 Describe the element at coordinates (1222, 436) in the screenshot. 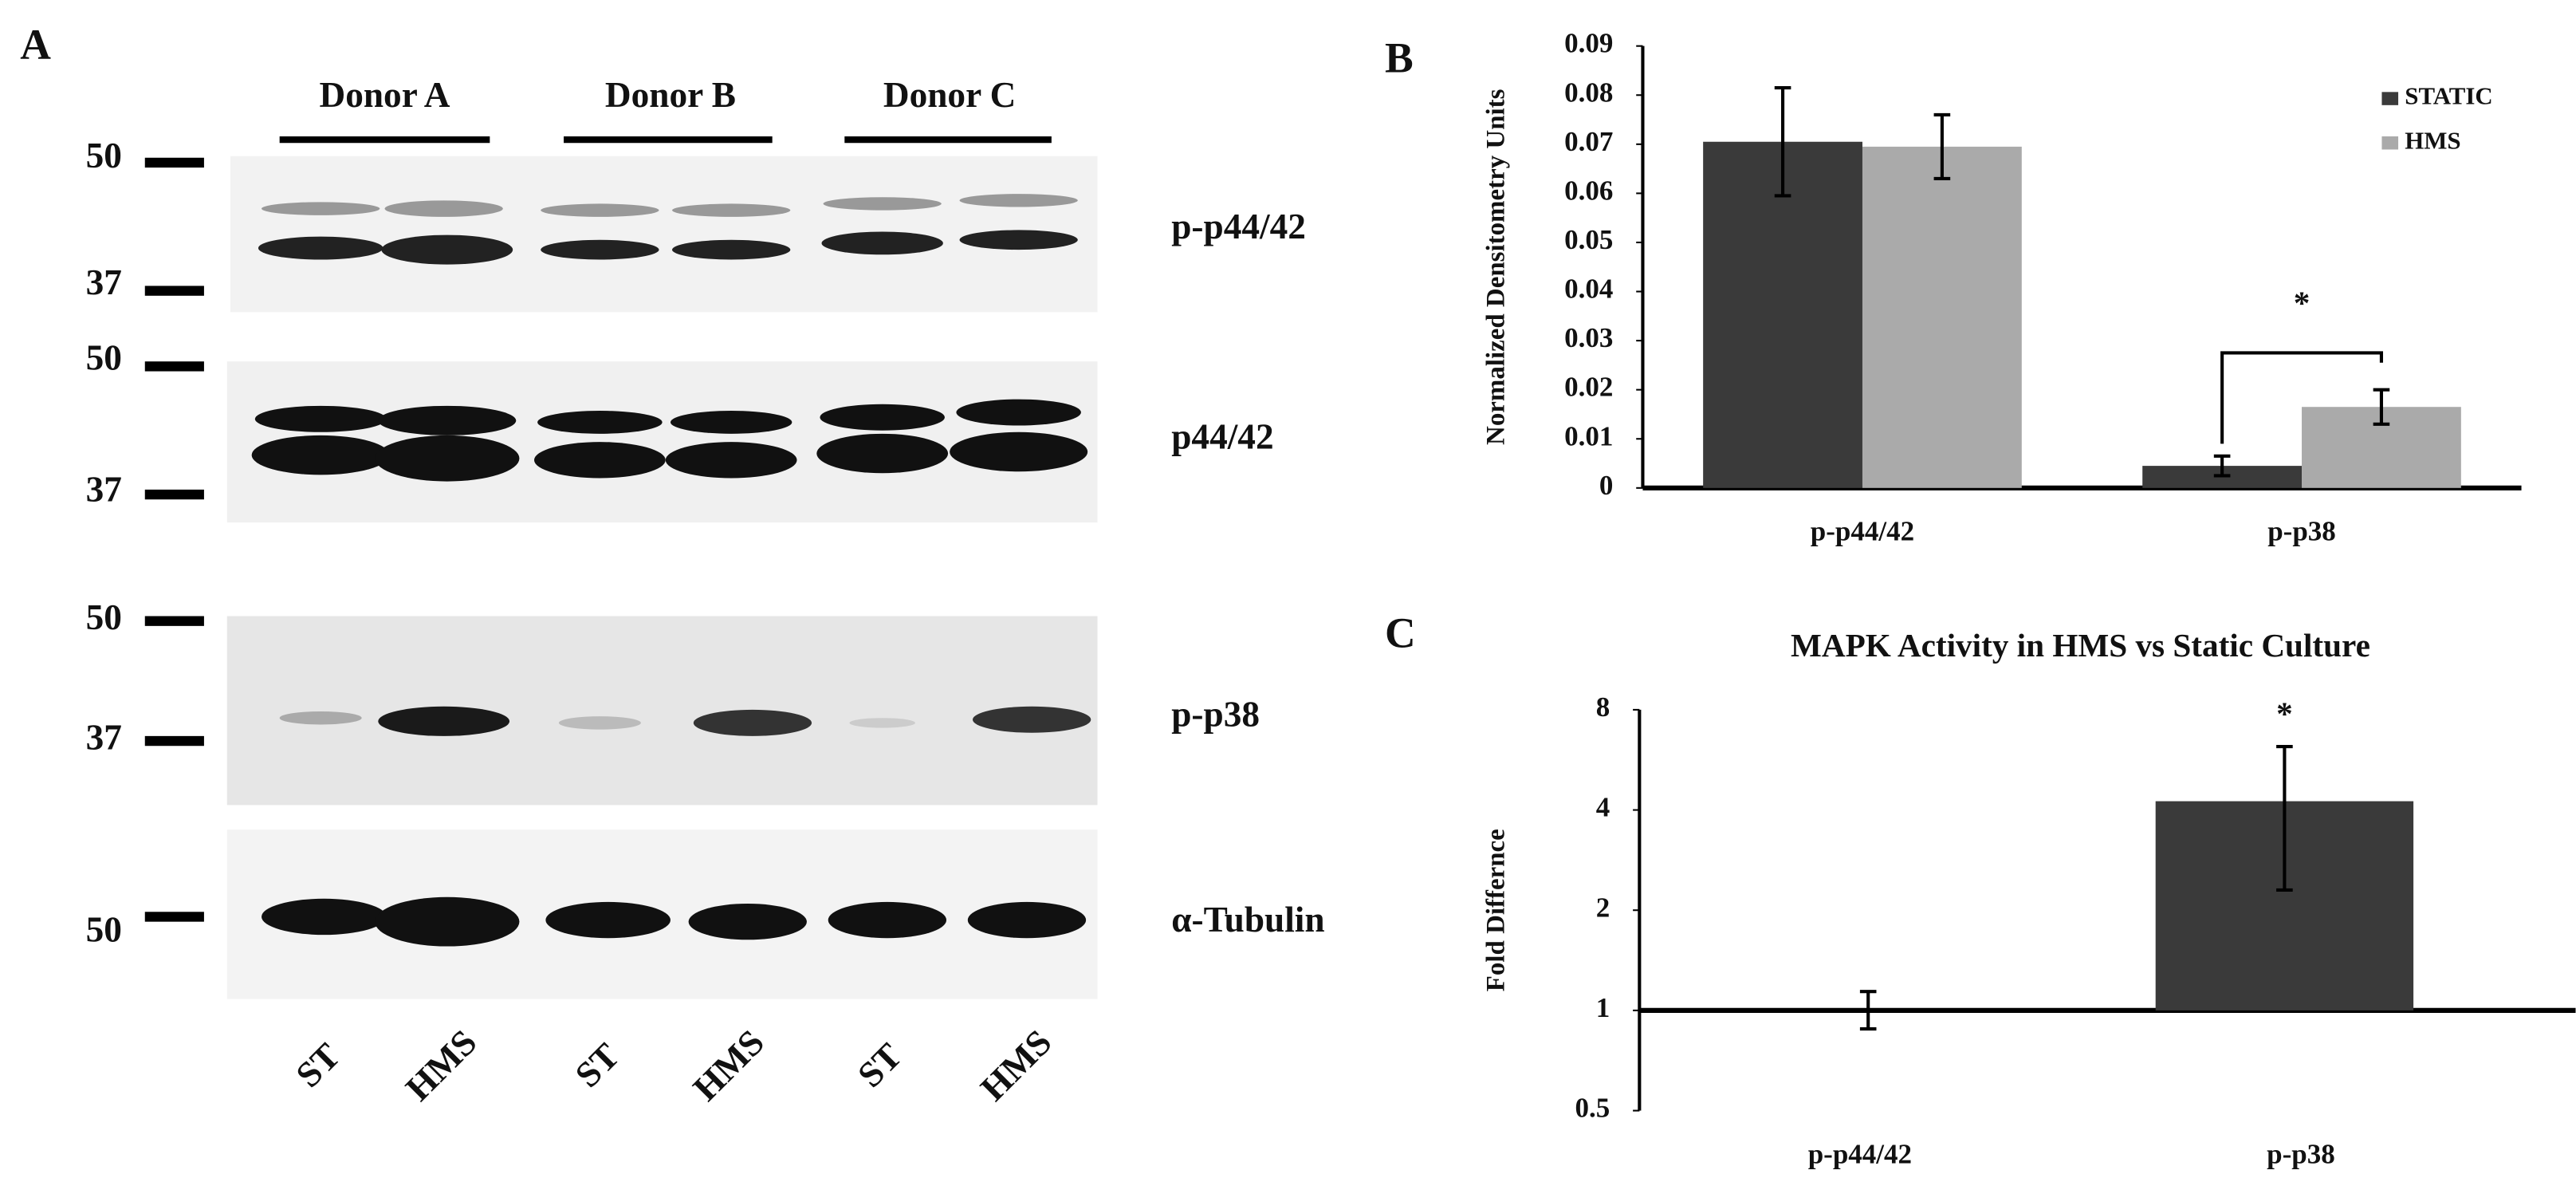

I see `protein-label: p44/42` at that location.